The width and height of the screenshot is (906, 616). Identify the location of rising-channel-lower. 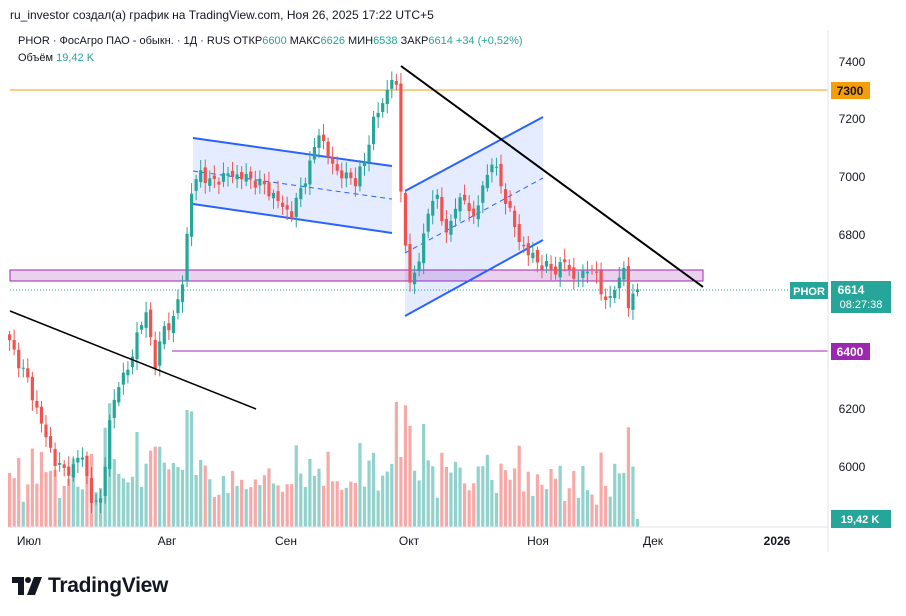
(474, 278).